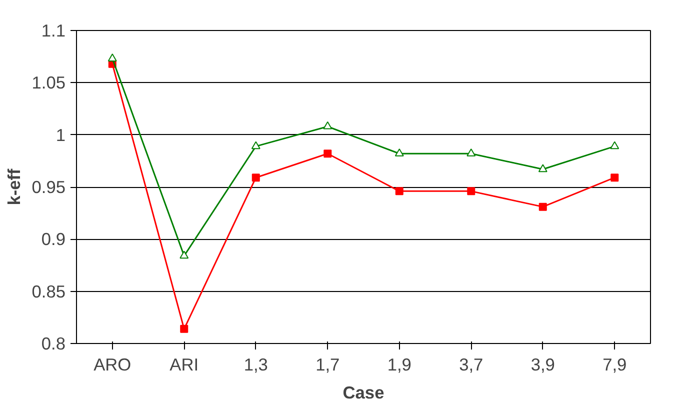 This screenshot has height=414, width=677. What do you see at coordinates (53, 344) in the screenshot?
I see `y-tick-label: 0.8` at bounding box center [53, 344].